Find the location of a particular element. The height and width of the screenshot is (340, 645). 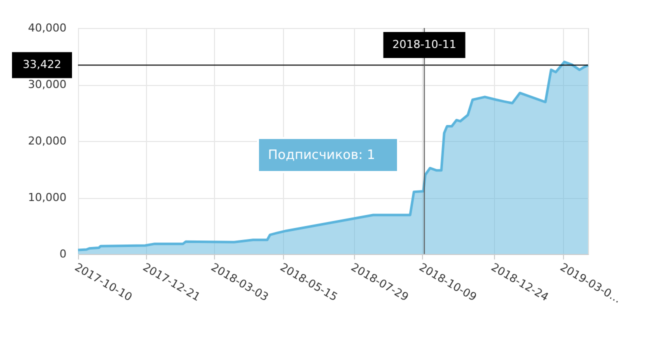

annotation: Подписчиков: 1 is located at coordinates (322, 155).